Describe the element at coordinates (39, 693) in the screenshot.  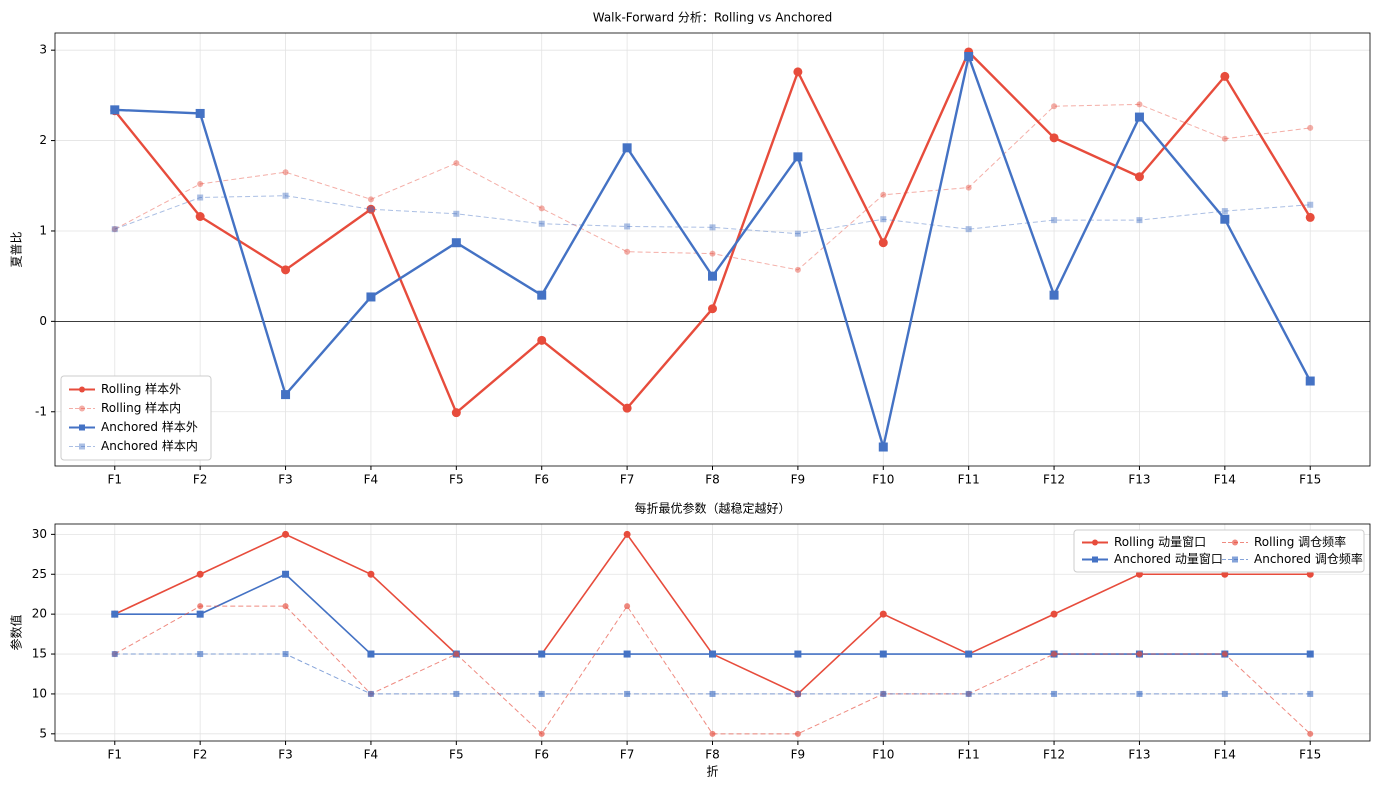
I see `y-tick-label: 10` at that location.